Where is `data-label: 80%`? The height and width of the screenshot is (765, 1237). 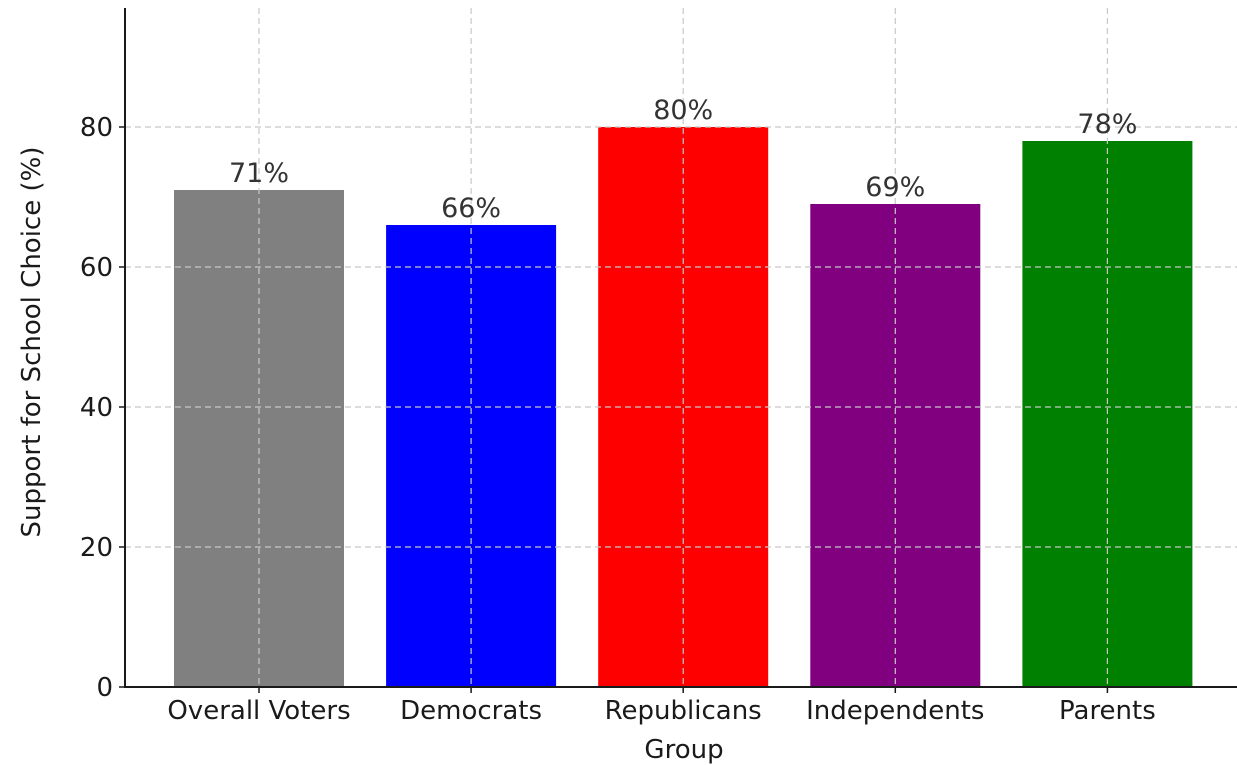
data-label: 80% is located at coordinates (683, 110).